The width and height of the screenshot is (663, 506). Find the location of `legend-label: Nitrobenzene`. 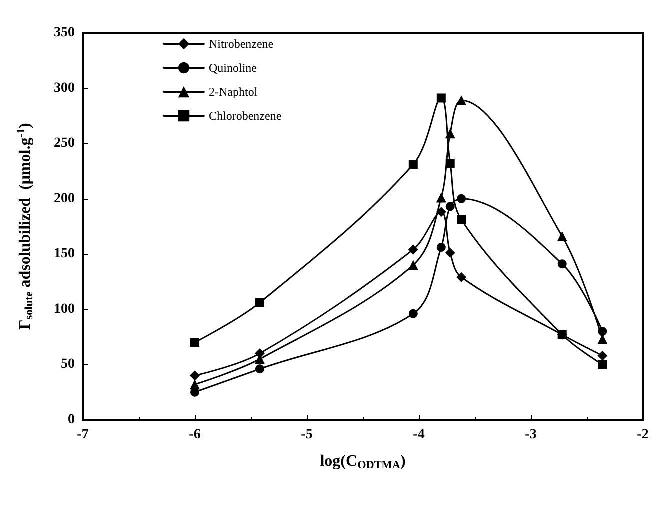

legend-label: Nitrobenzene is located at coordinates (241, 44).